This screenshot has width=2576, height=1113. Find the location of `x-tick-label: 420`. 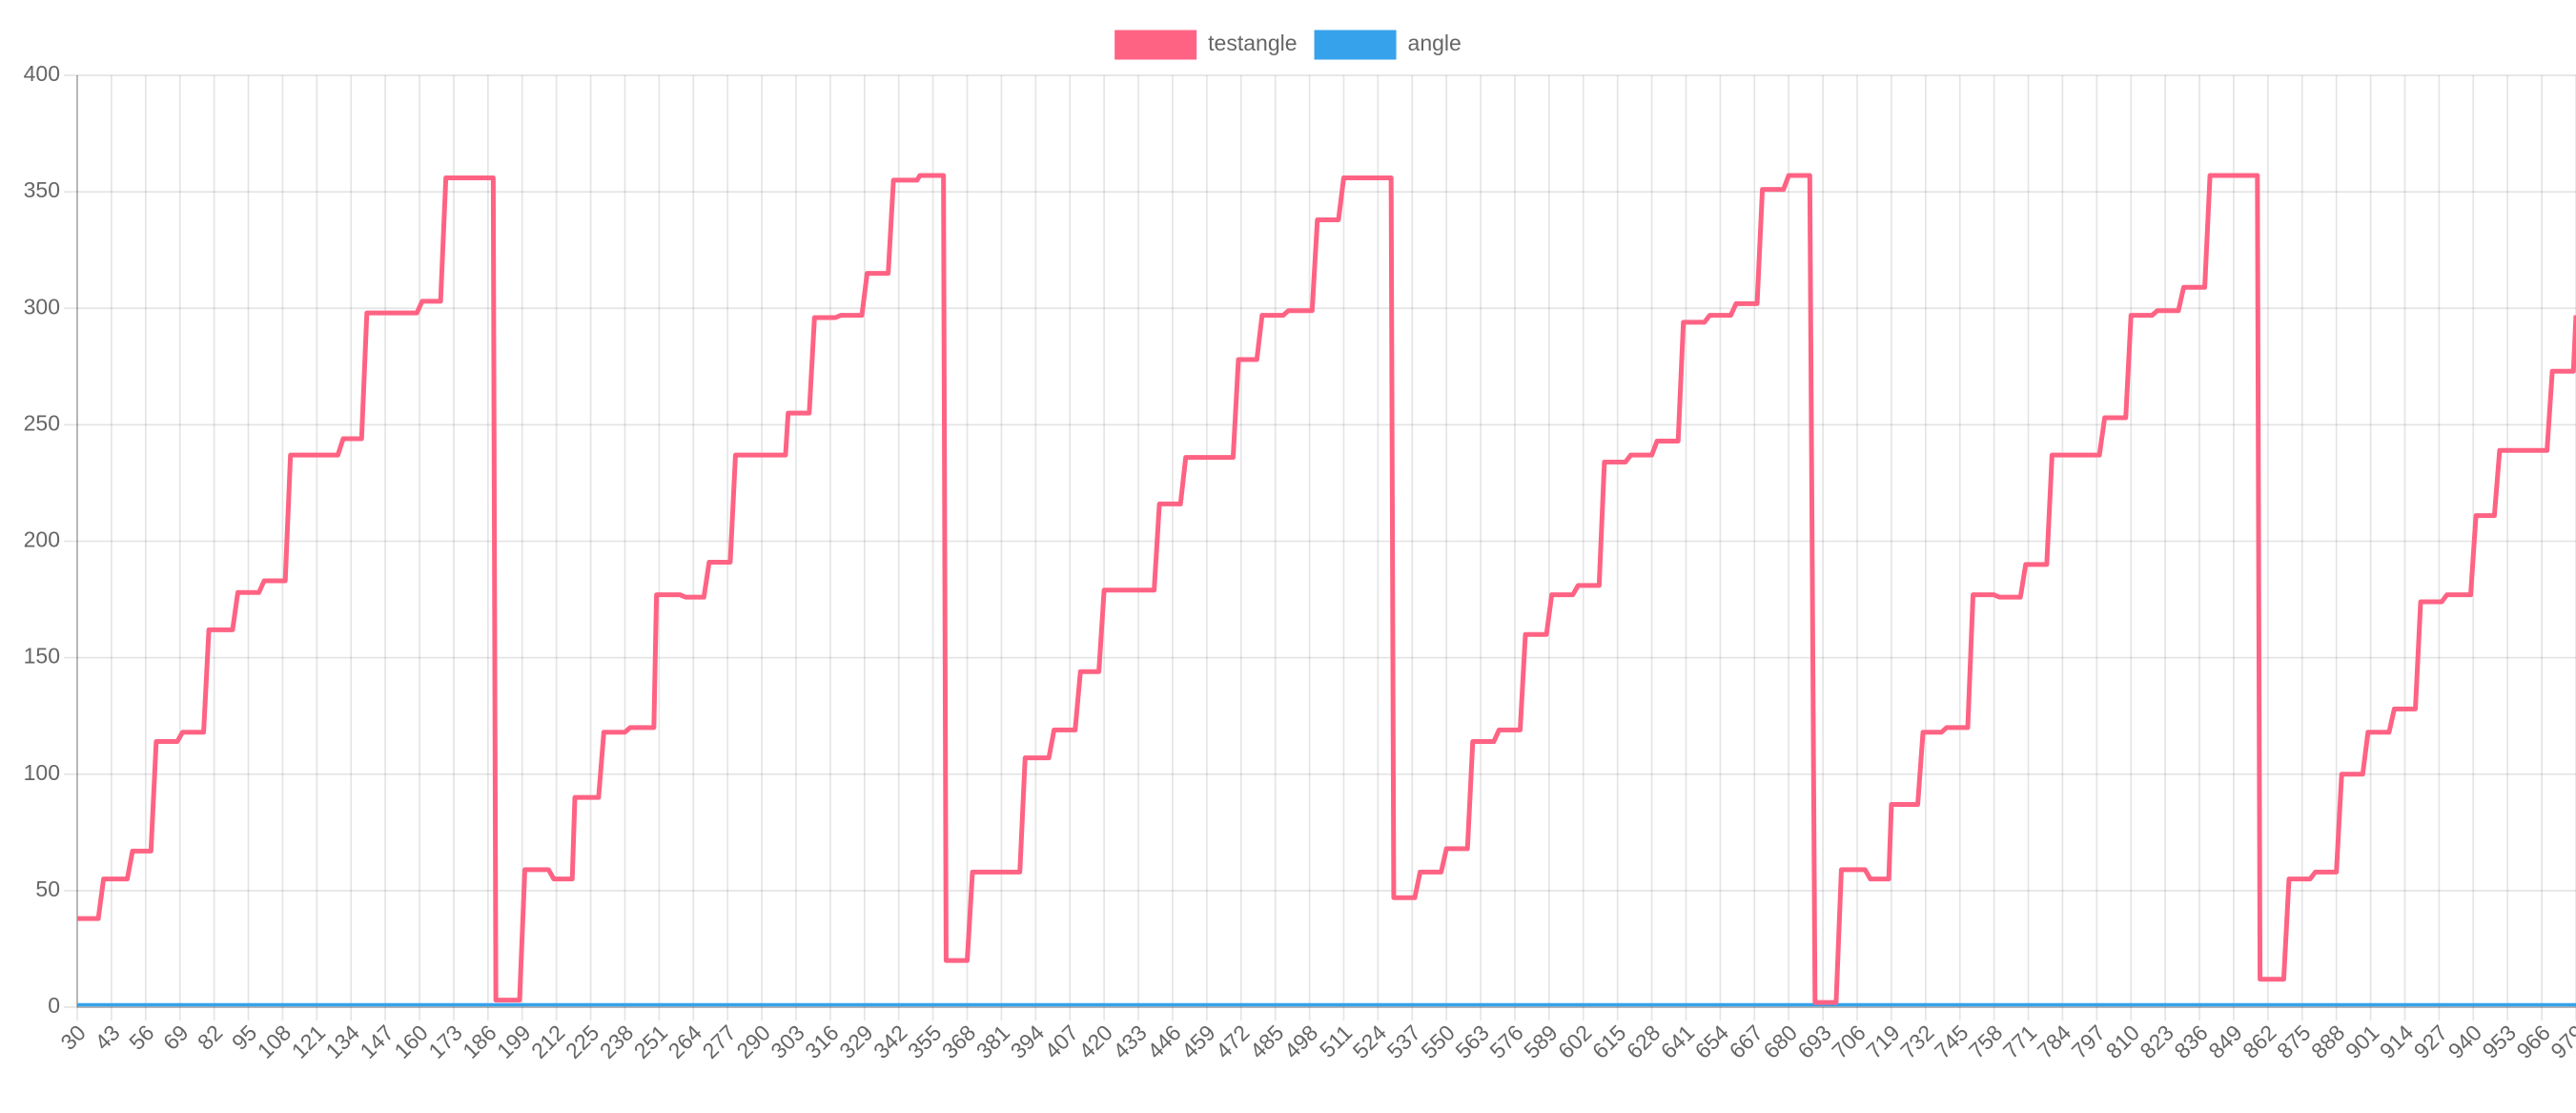

x-tick-label: 420 is located at coordinates (1095, 1041).